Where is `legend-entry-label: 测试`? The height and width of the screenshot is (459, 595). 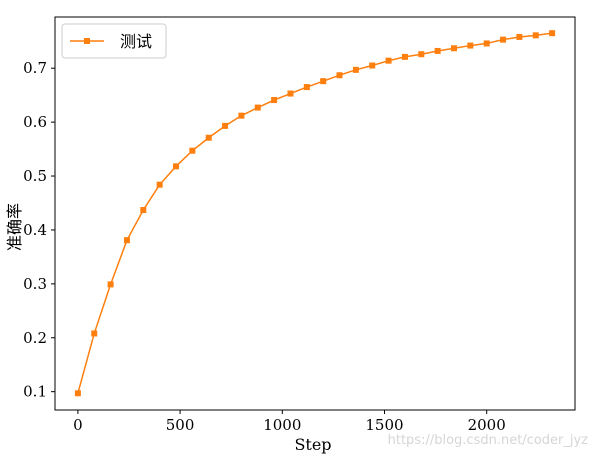
legend-entry-label: 测试 is located at coordinates (136, 41).